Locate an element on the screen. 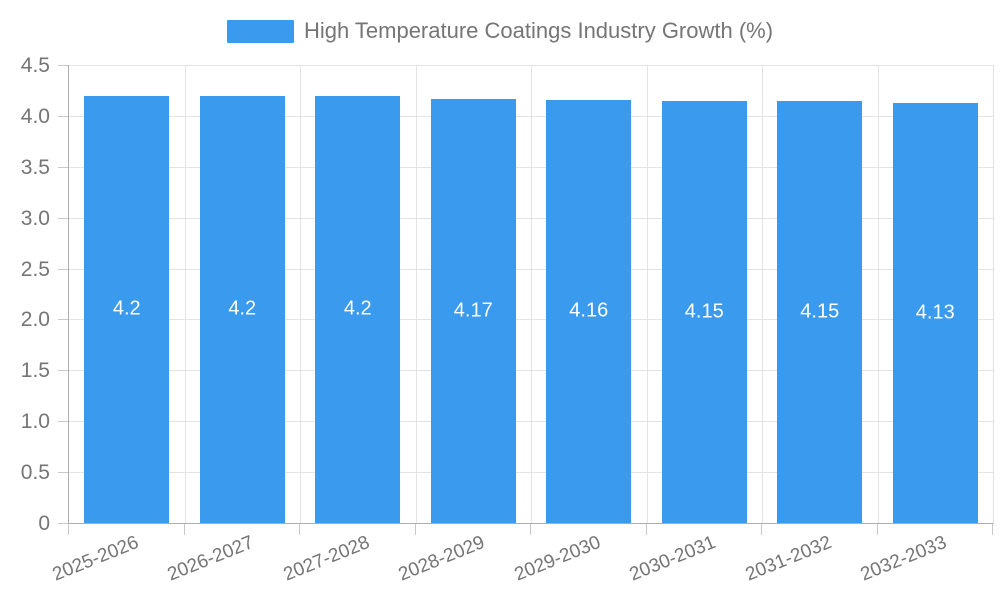  x-axis-tick-label: 2028-2029 is located at coordinates (442, 559).